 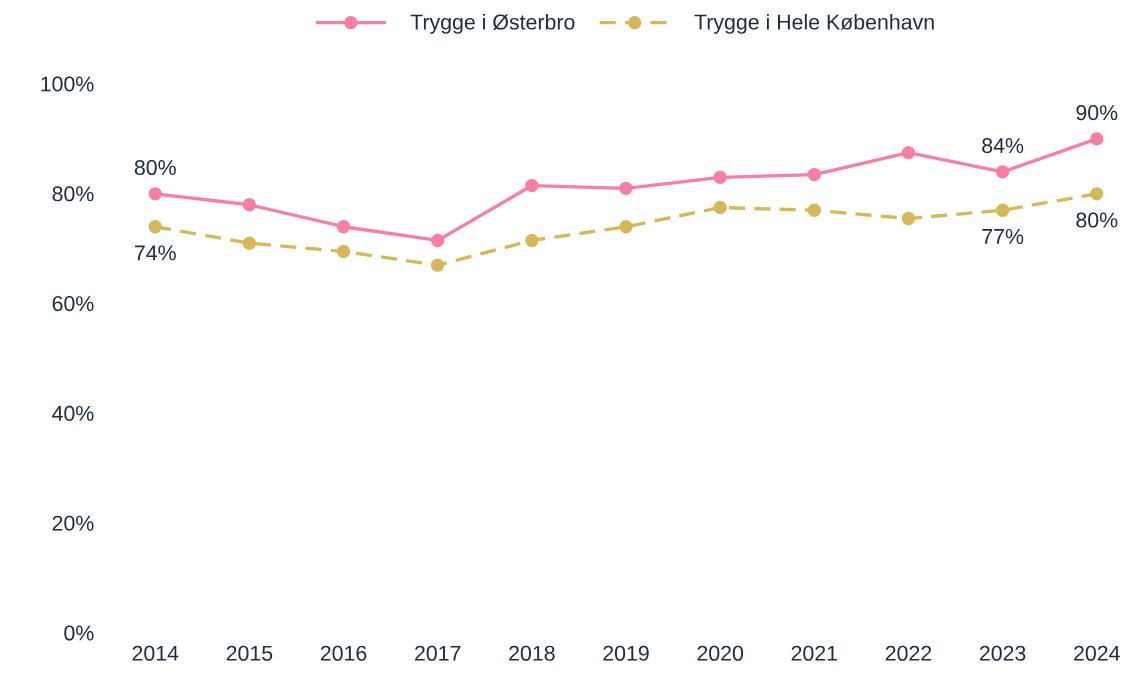 I want to click on x-tick-label: 2022, so click(x=908, y=653).